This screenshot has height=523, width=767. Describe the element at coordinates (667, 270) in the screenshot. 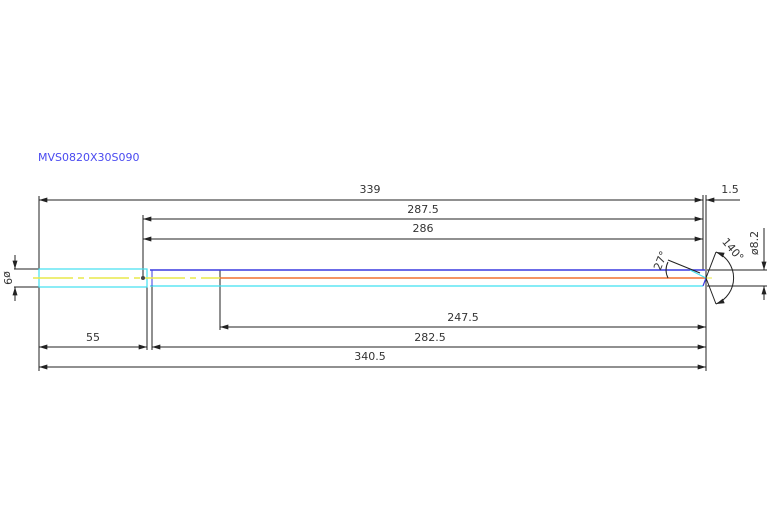

I see `helix-angle-arc` at that location.